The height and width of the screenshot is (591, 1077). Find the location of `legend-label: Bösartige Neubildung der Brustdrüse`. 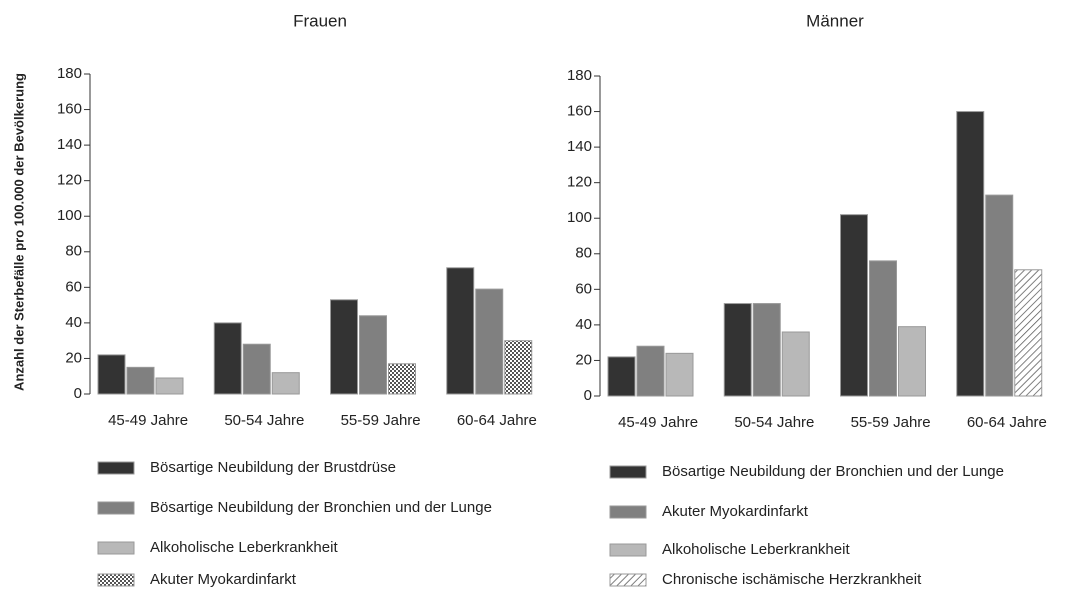

legend-label: Bösartige Neubildung der Brustdrüse is located at coordinates (273, 467).